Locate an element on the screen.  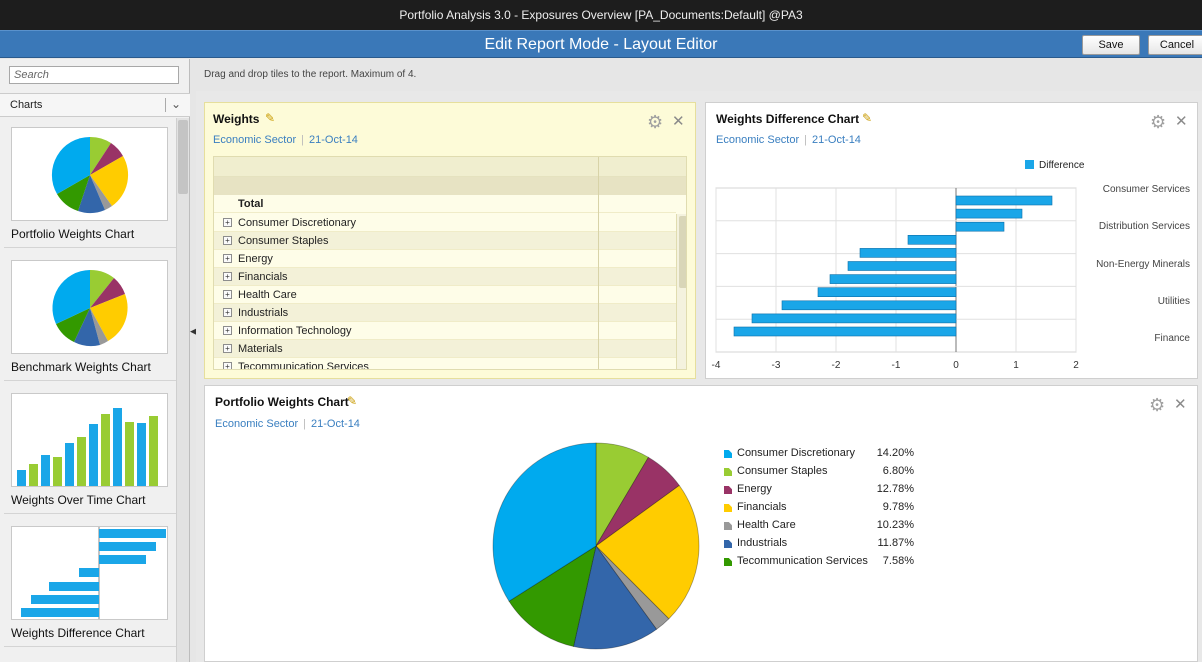
chevron-down-icon: ⌄ is located at coordinates (176, 104).